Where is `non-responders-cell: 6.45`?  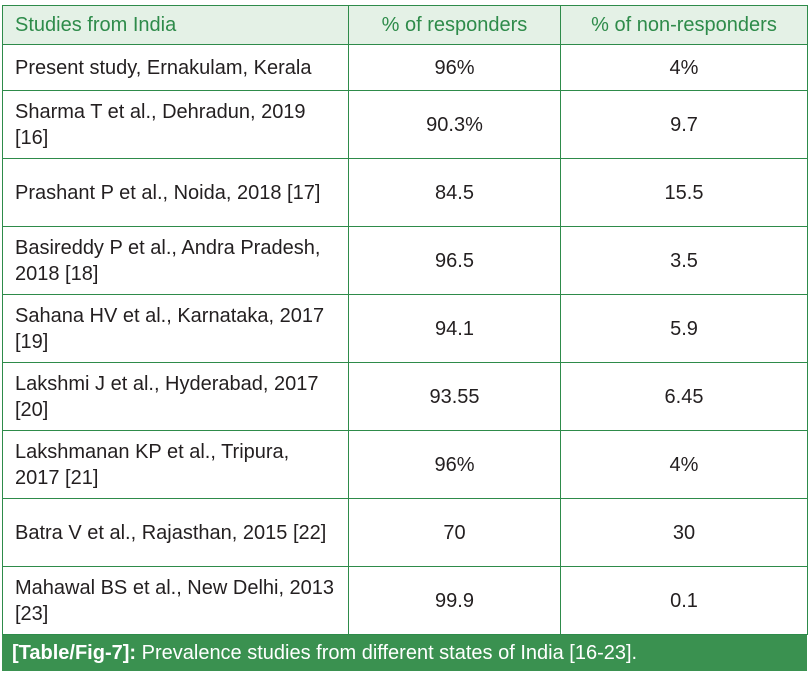 non-responders-cell: 6.45 is located at coordinates (684, 396).